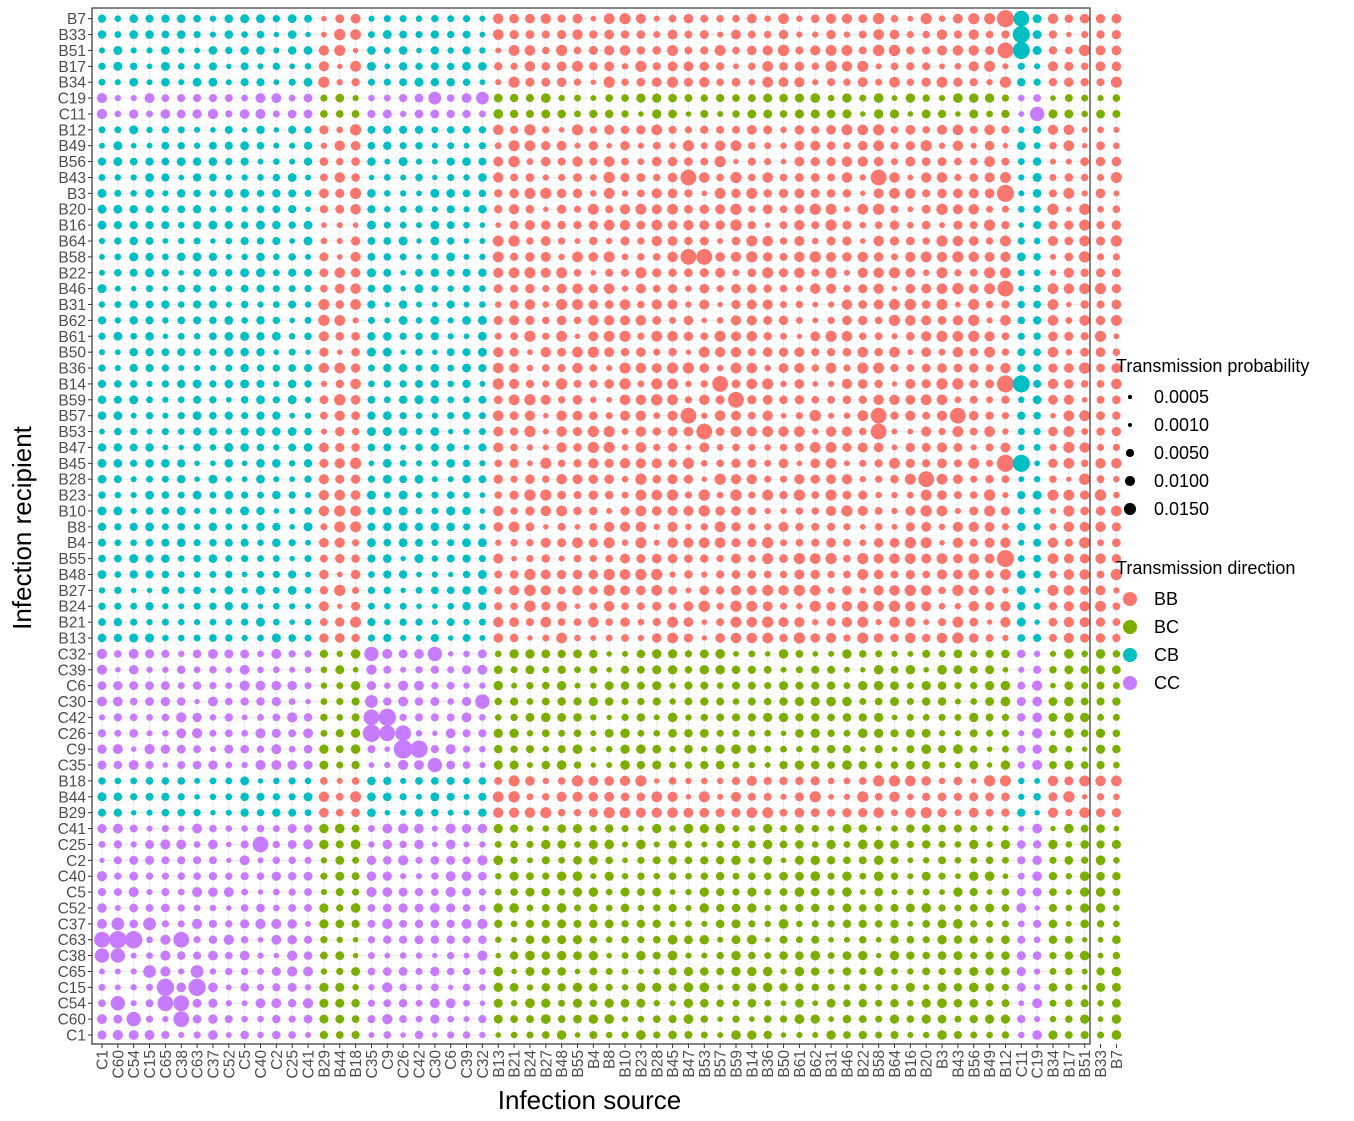  I want to click on size-legend-dot, so click(1130, 397).